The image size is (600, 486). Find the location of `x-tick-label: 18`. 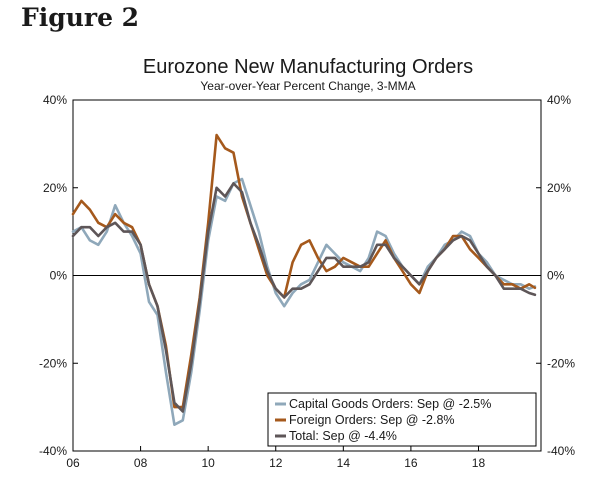

x-tick-label: 18 is located at coordinates (479, 463).